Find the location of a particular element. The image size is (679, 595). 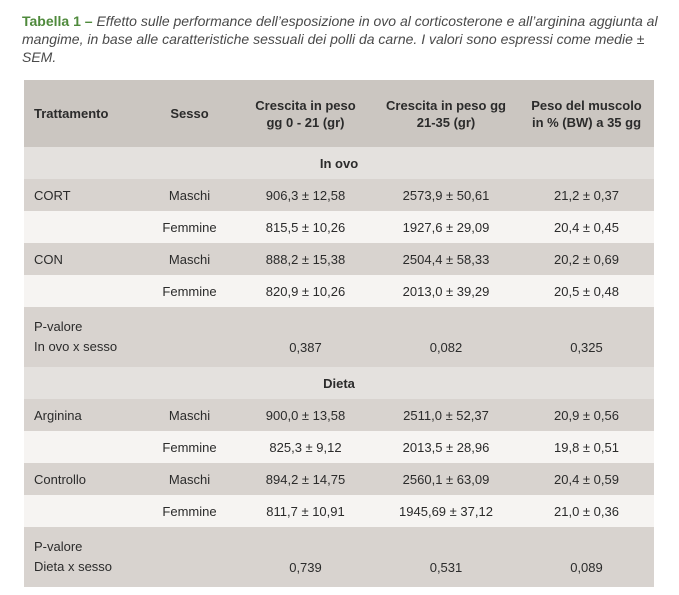

cell-growth-21-35: 2504,4 ± 58,33 is located at coordinates (446, 259).